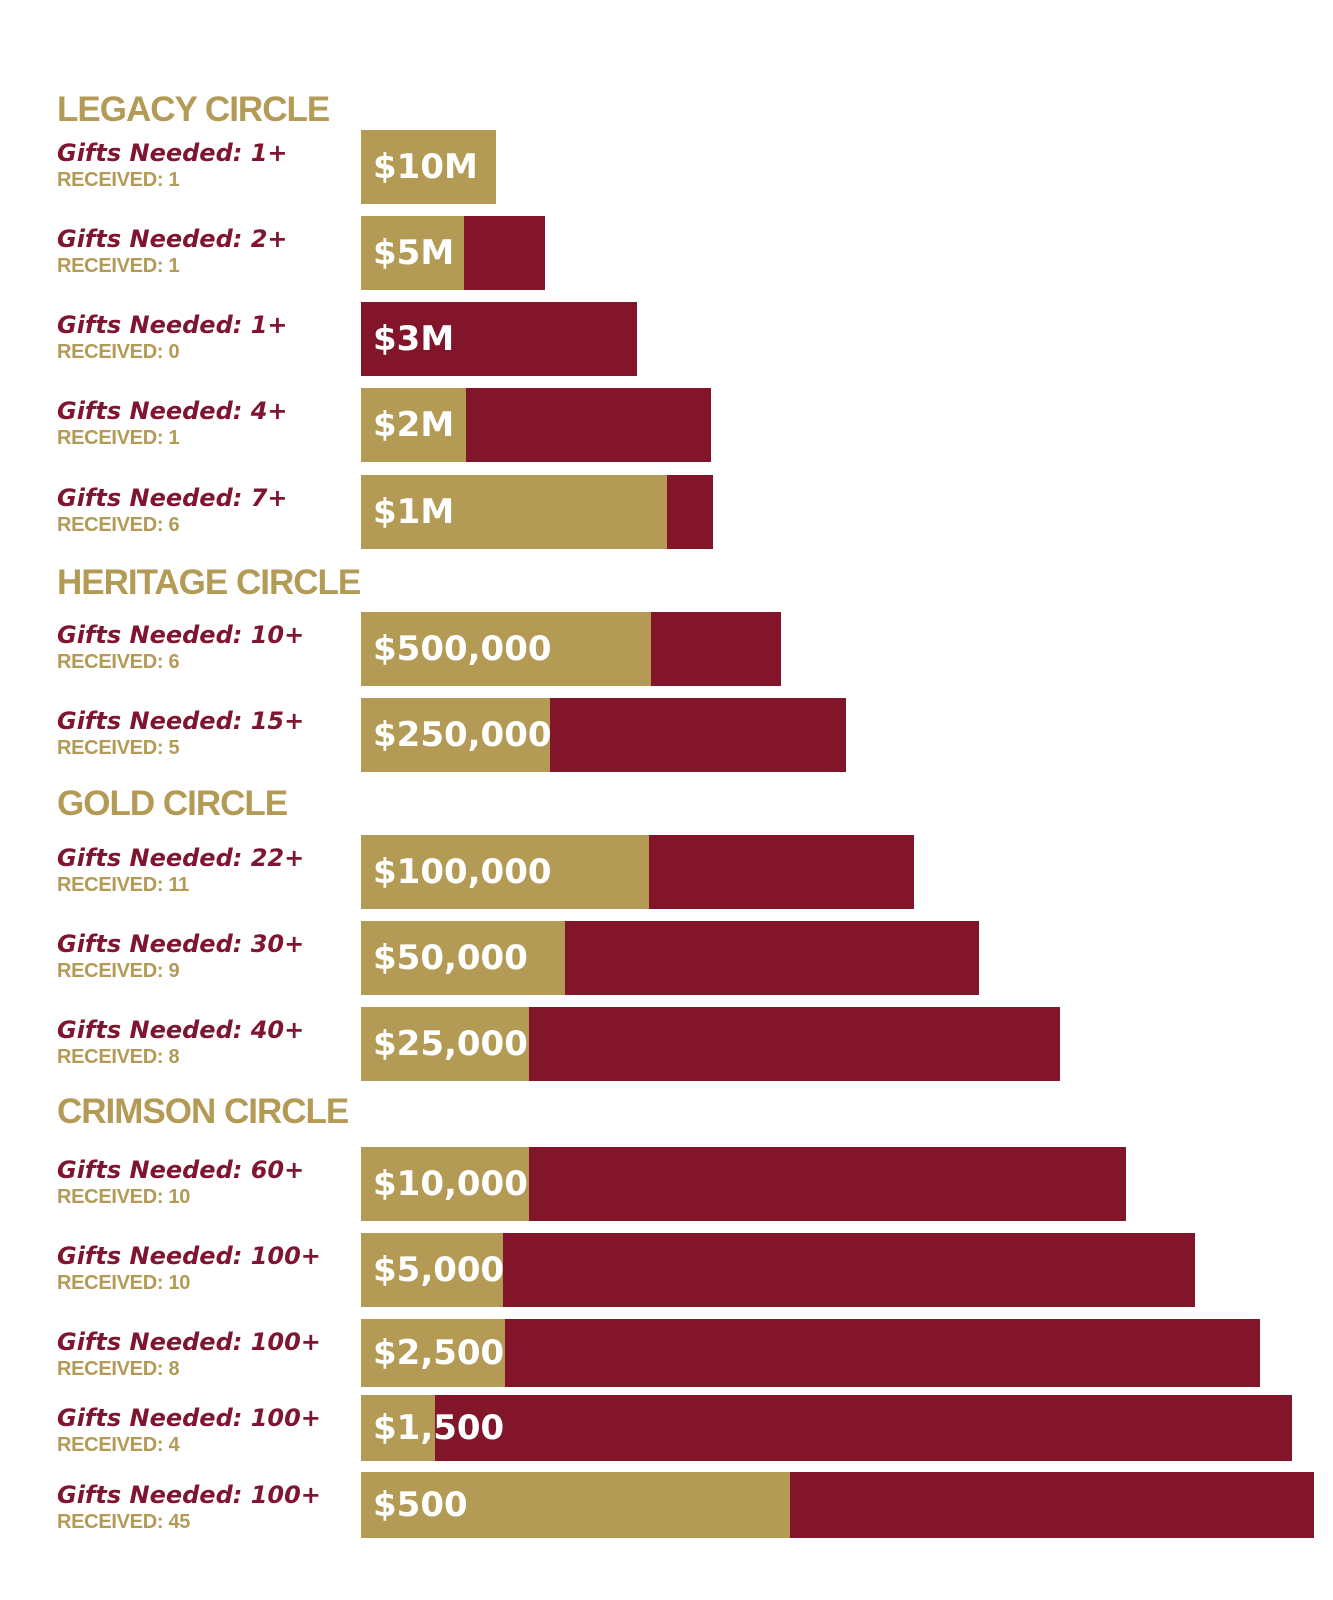  Describe the element at coordinates (118, 1445) in the screenshot. I see `received-count-label: RECEIVED: 4` at that location.